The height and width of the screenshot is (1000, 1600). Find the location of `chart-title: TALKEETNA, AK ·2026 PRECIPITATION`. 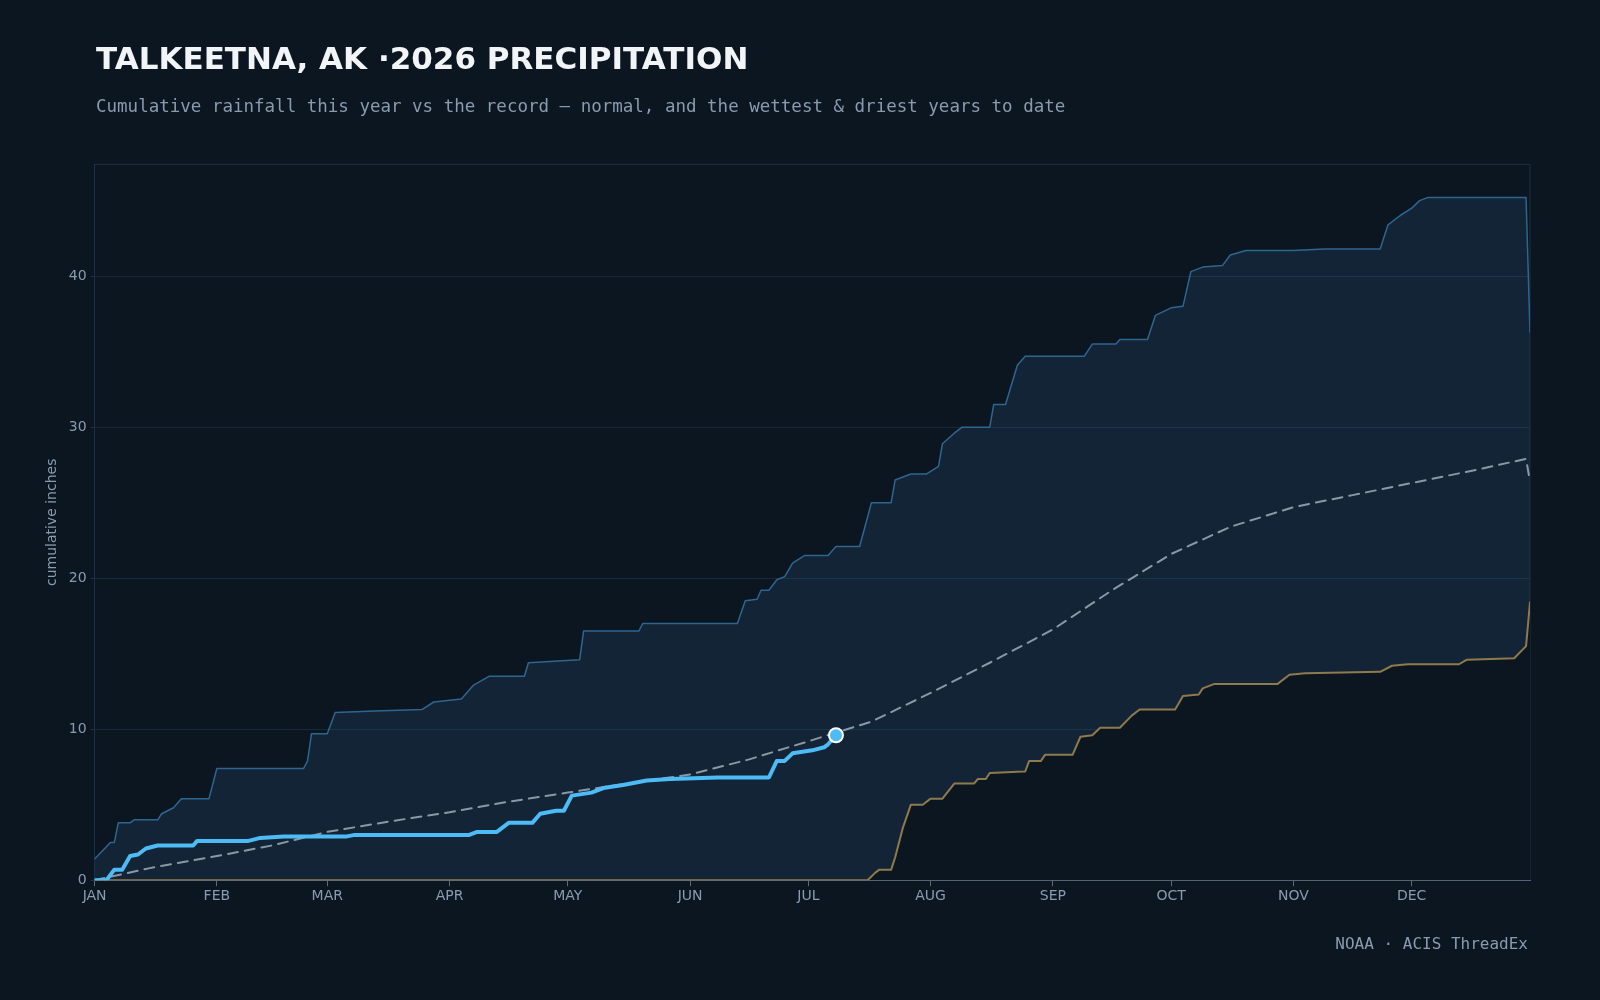

chart-title: TALKEETNA, AK ·2026 PRECIPITATION is located at coordinates (422, 58).